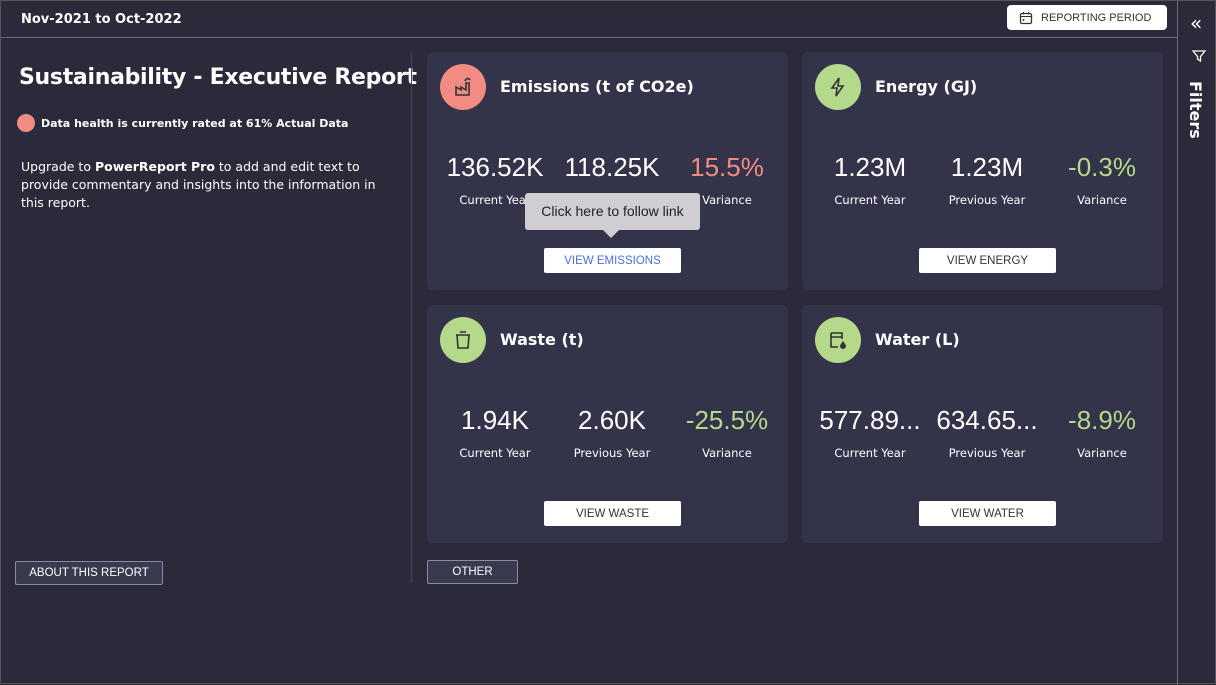 This screenshot has height=685, width=1216. What do you see at coordinates (987, 513) in the screenshot?
I see `view-button: VIEW WATER` at bounding box center [987, 513].